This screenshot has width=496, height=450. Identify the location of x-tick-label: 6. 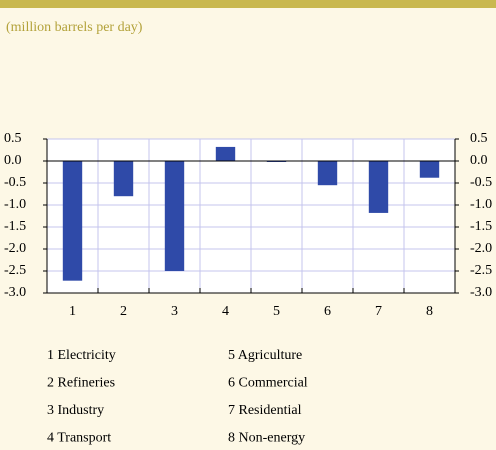
(327, 311).